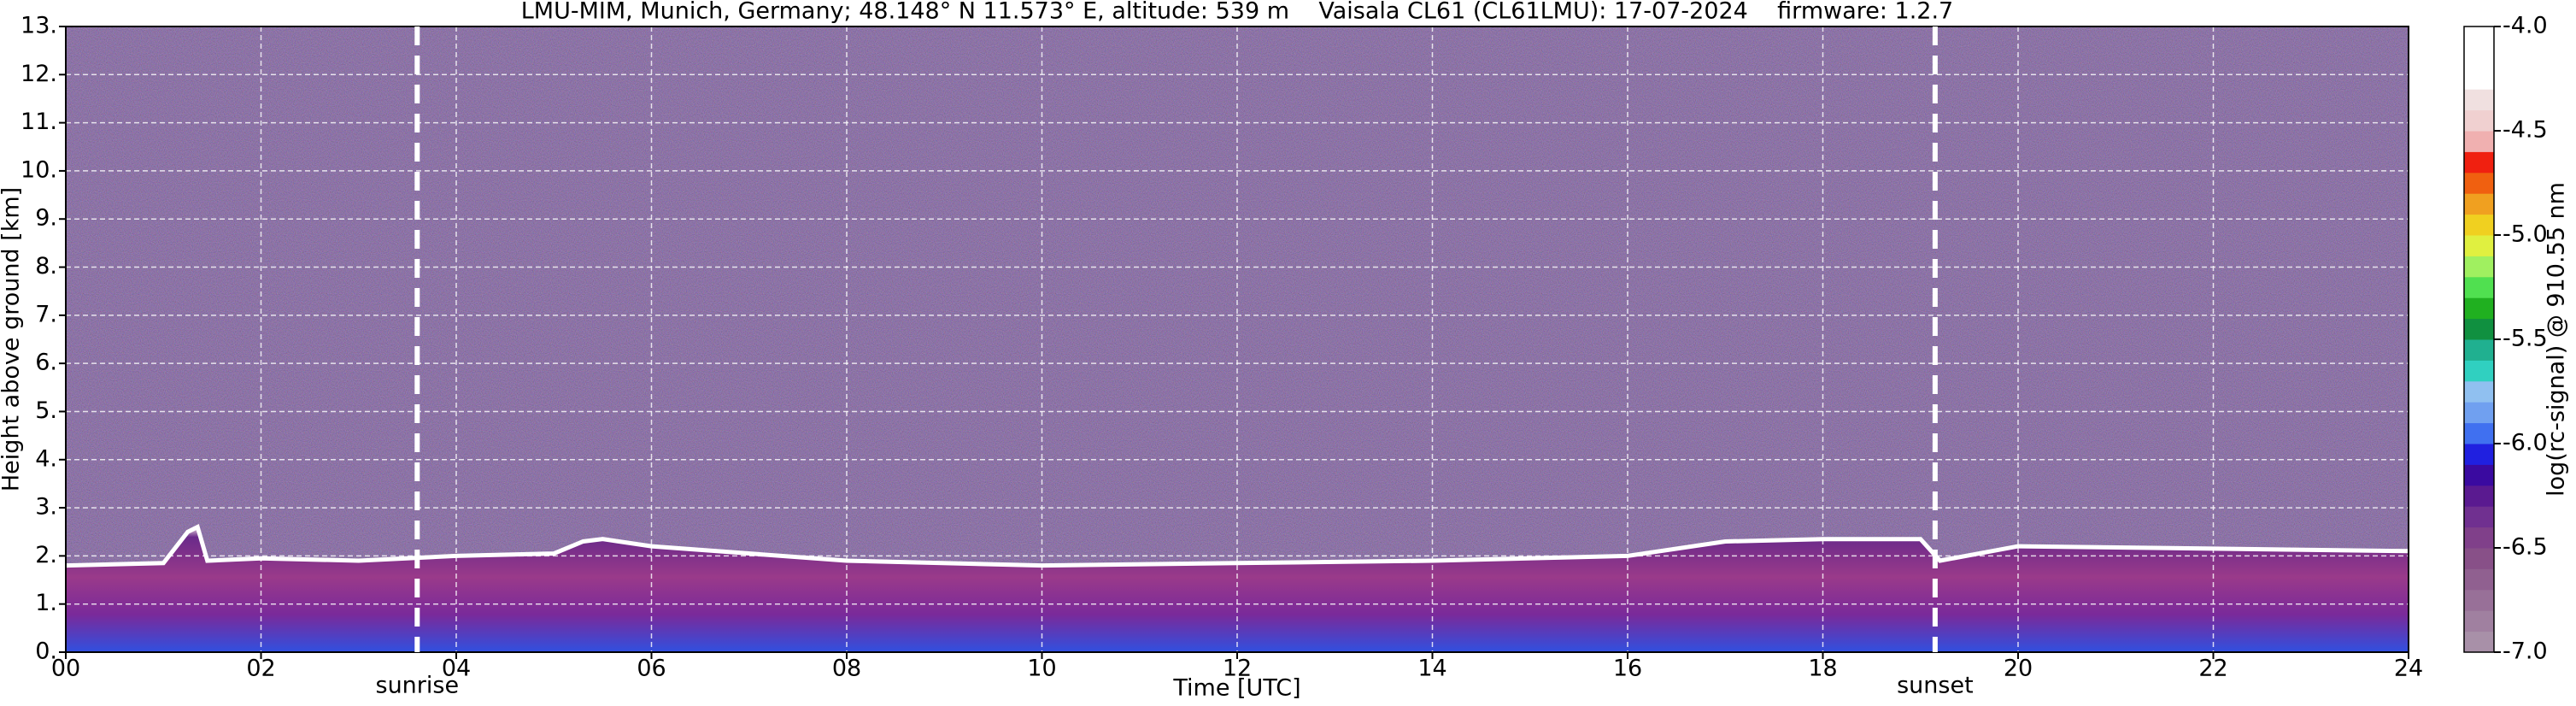 The width and height of the screenshot is (2576, 706). Describe the element at coordinates (260, 669) in the screenshot. I see `x-tick-label: 02` at that location.